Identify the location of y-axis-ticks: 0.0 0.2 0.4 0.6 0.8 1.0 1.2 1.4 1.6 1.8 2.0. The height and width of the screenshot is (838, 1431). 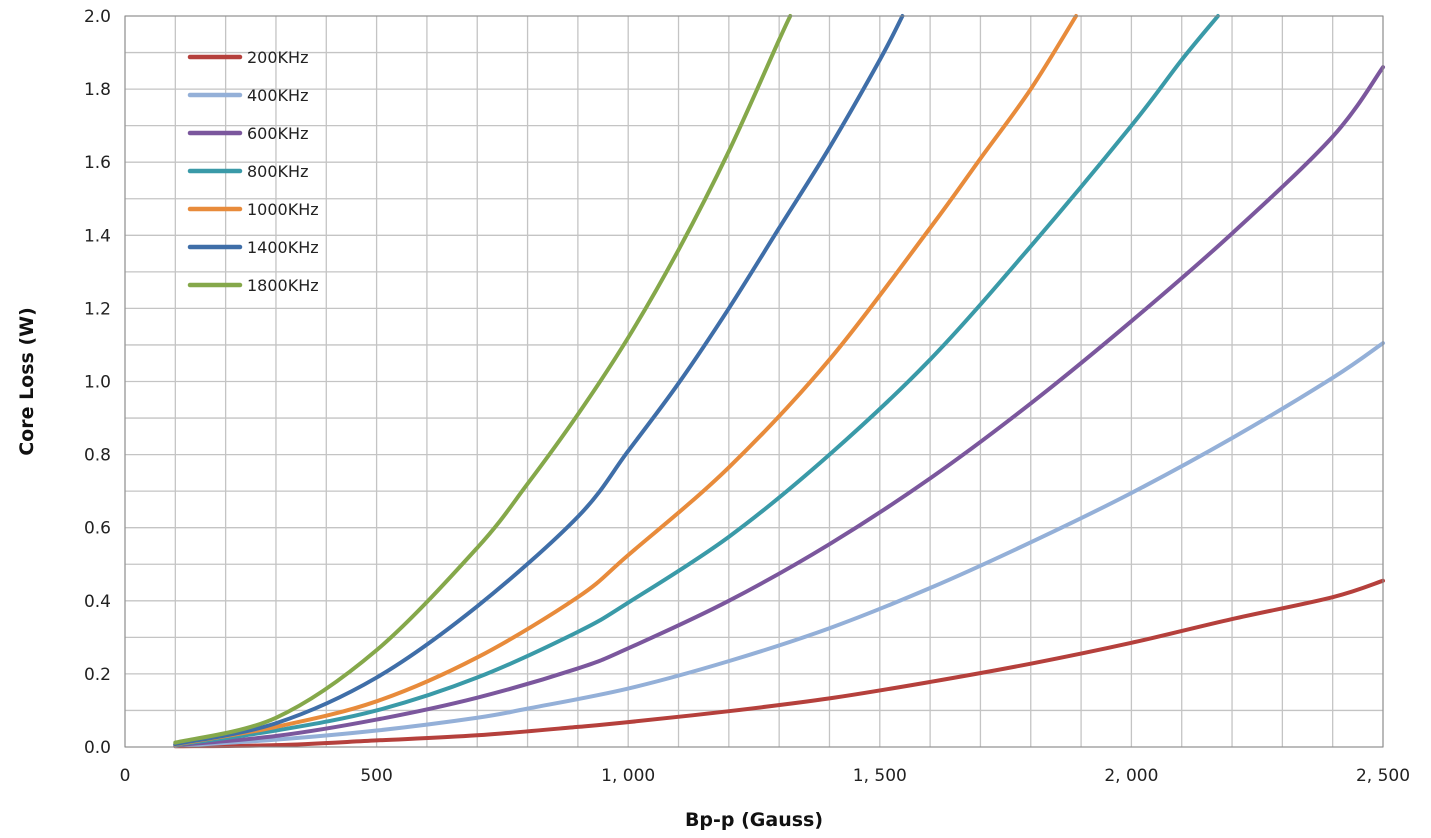
(97, 382).